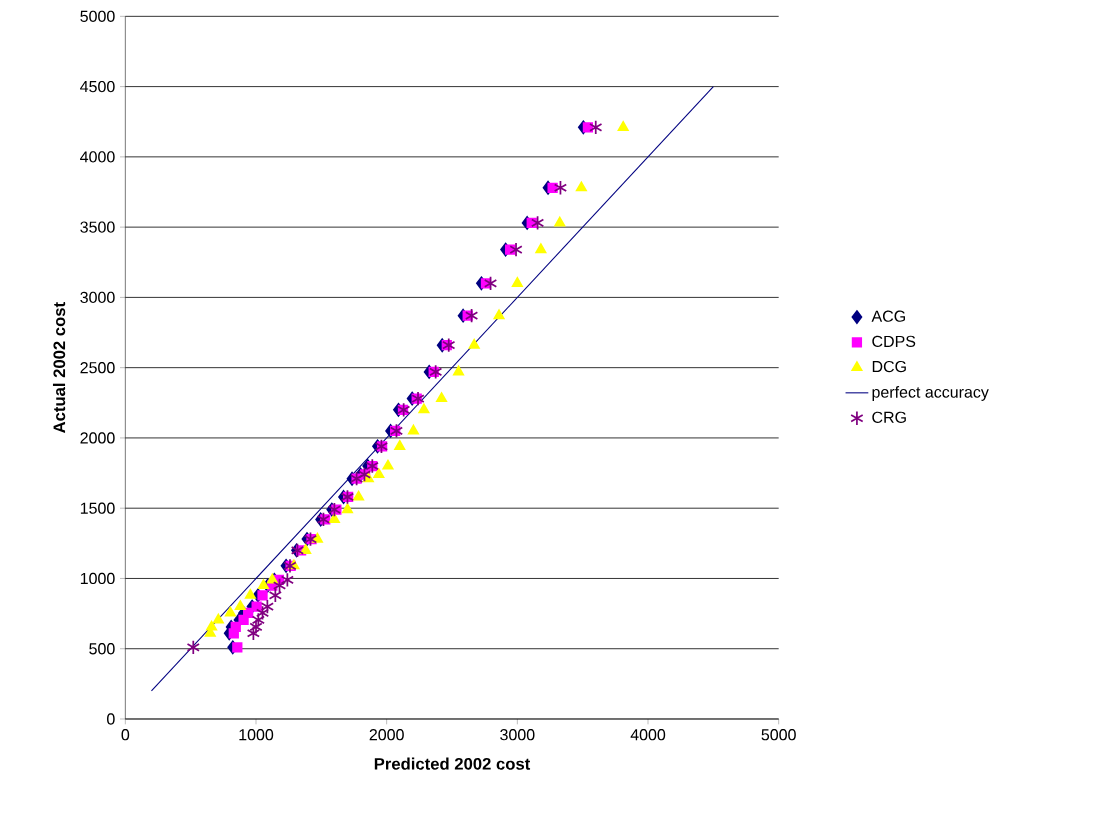 This screenshot has height=821, width=1099. I want to click on legend-label: perfect accuracy, so click(930, 393).